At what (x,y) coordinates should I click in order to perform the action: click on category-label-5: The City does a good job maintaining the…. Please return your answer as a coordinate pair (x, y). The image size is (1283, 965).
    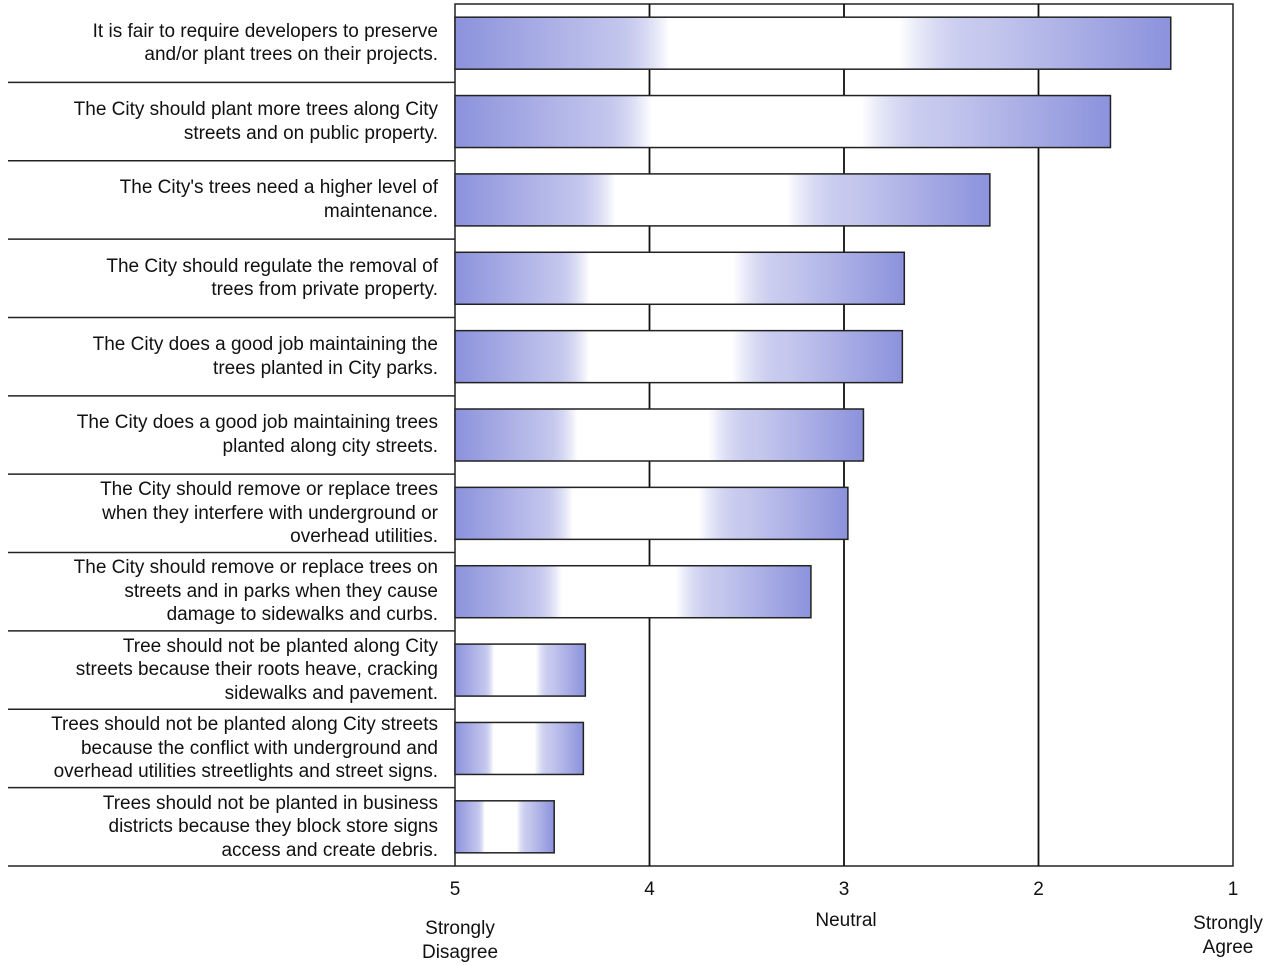
    Looking at the image, I should click on (265, 356).